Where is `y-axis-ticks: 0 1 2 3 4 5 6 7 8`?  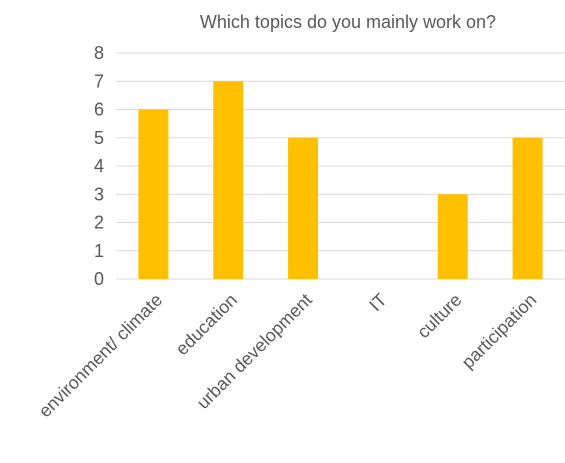 y-axis-ticks: 0 1 2 3 4 5 6 7 8 is located at coordinates (99, 166).